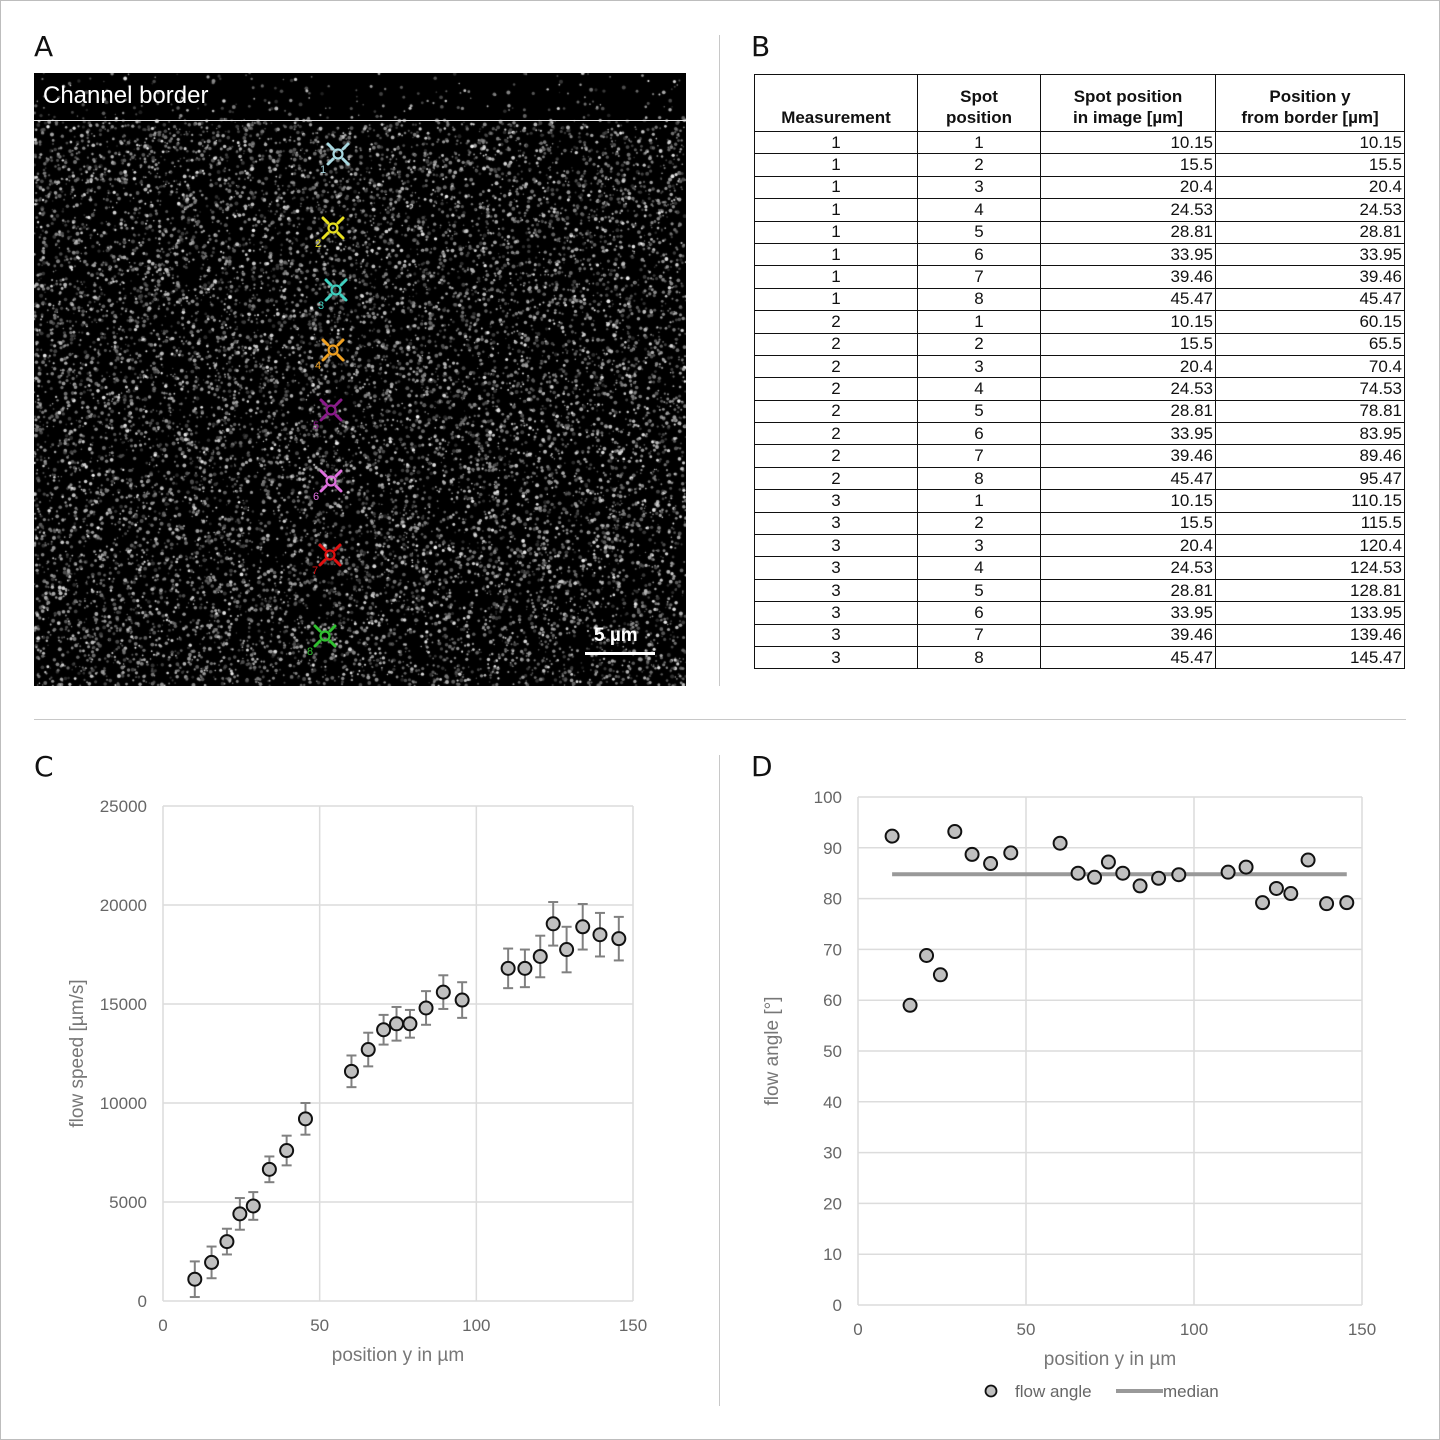  I want to click on spot-number-label: 1, so click(323, 170).